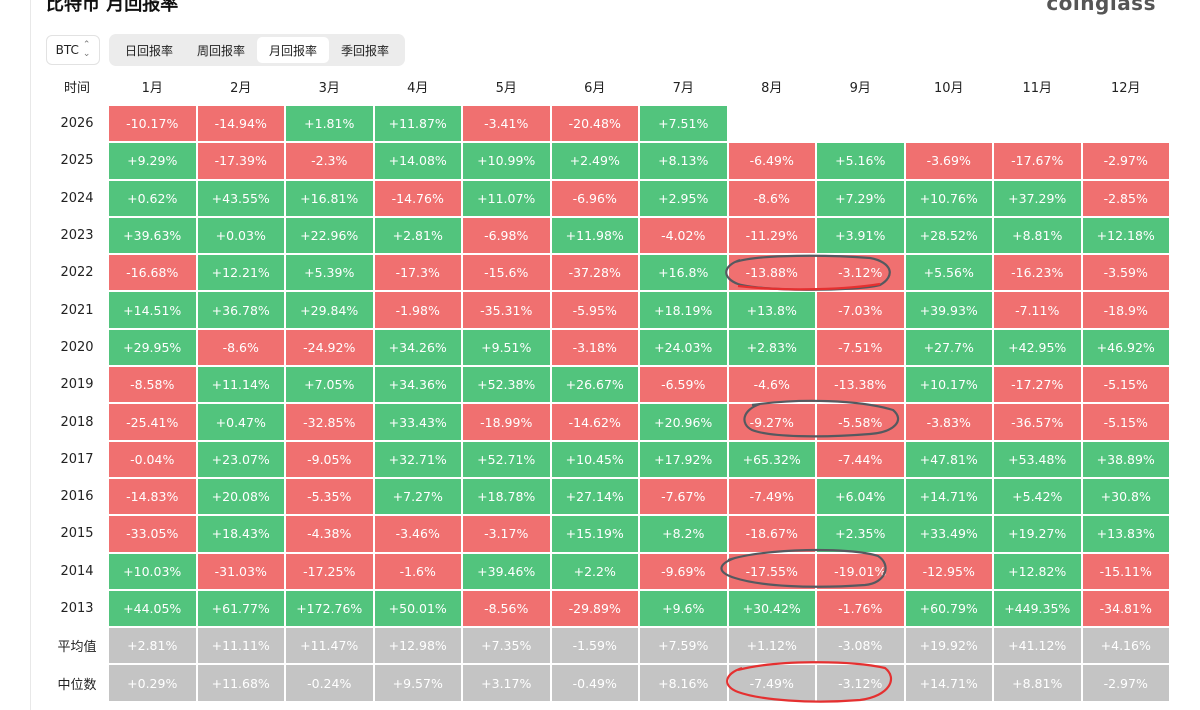 Image resolution: width=1200 pixels, height=710 pixels. I want to click on return-cell: +16.8%, so click(683, 273).